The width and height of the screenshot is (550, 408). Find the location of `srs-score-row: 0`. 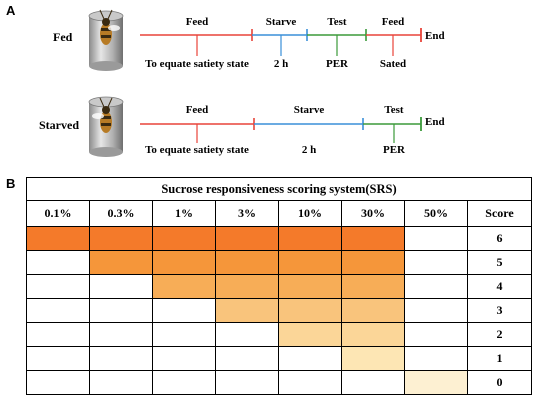

srs-score-row: 0 is located at coordinates (279, 382).